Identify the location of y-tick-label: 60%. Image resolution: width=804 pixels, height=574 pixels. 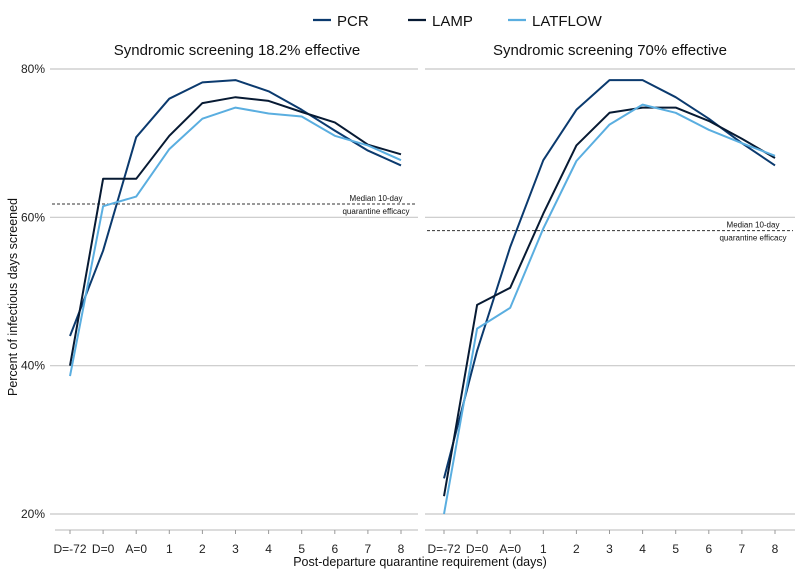
(33, 217).